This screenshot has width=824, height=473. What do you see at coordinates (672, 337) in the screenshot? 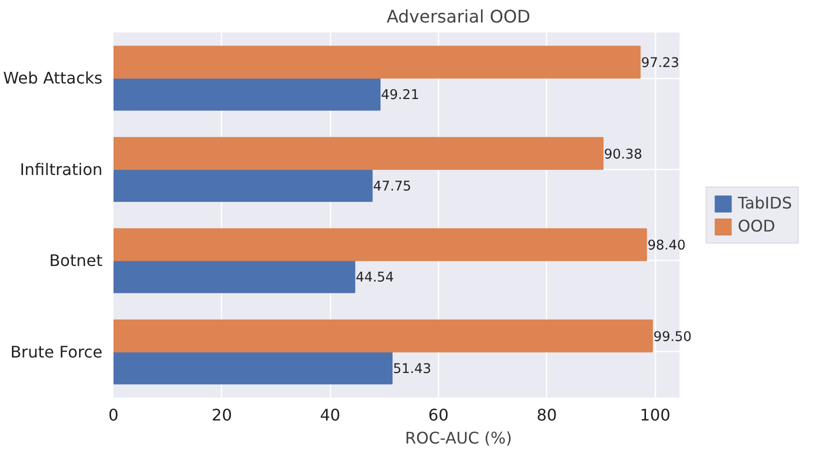
I see `data-label: 99.50` at bounding box center [672, 337].